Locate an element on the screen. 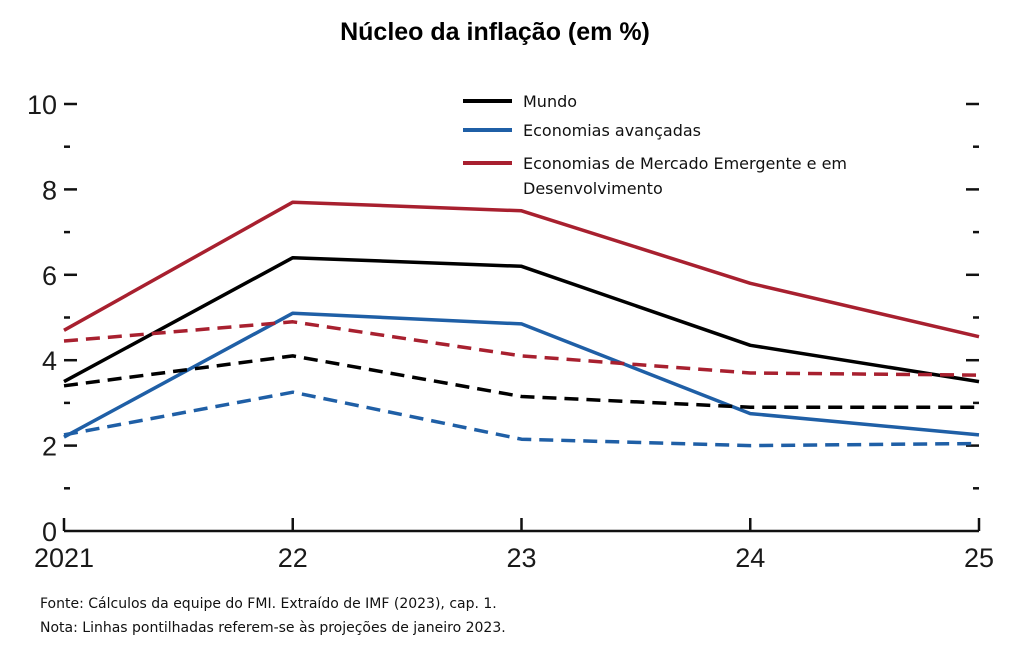 The image size is (1015, 651). legend-label: Economias de Mercado Emergente e em is located at coordinates (685, 163).